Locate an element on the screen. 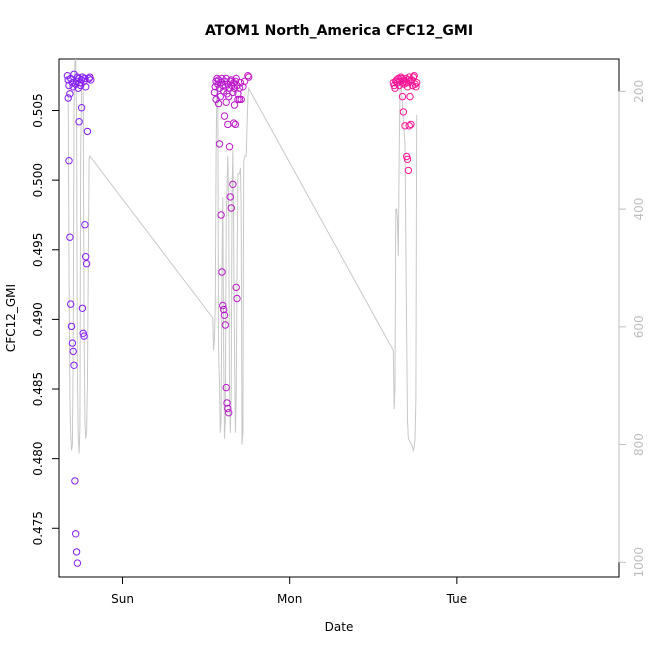 The image size is (650, 650). y-tick-label: 0.490 is located at coordinates (38, 319).